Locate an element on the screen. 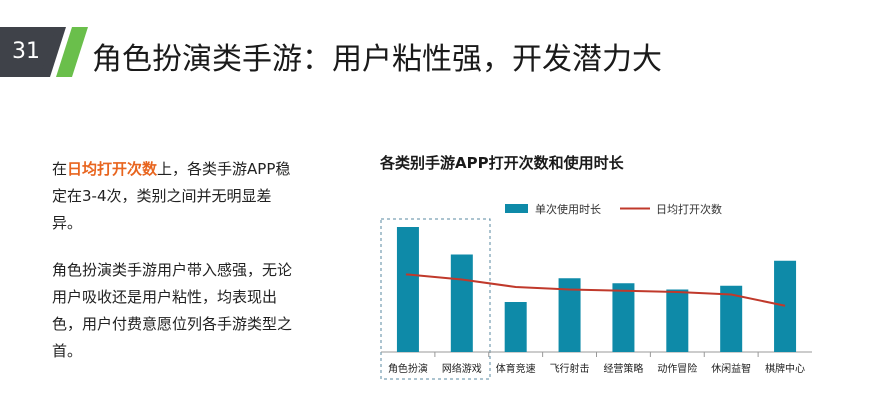 The image size is (889, 400). x-tick-label-5: 经营策略 is located at coordinates (623, 368).